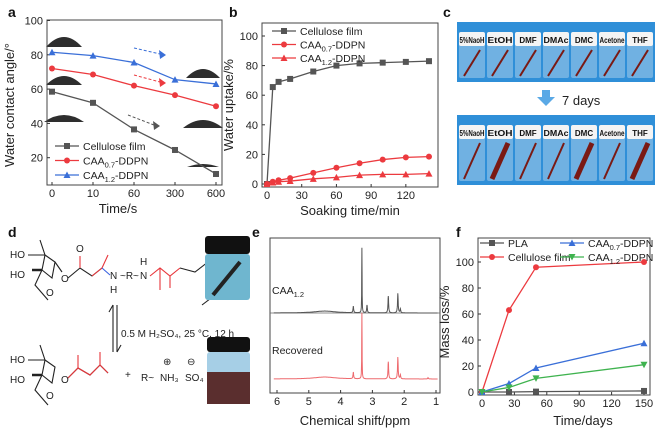 The image size is (660, 436). Describe the element at coordinates (226, 278) in the screenshot. I see `film-in-vial` at that location.